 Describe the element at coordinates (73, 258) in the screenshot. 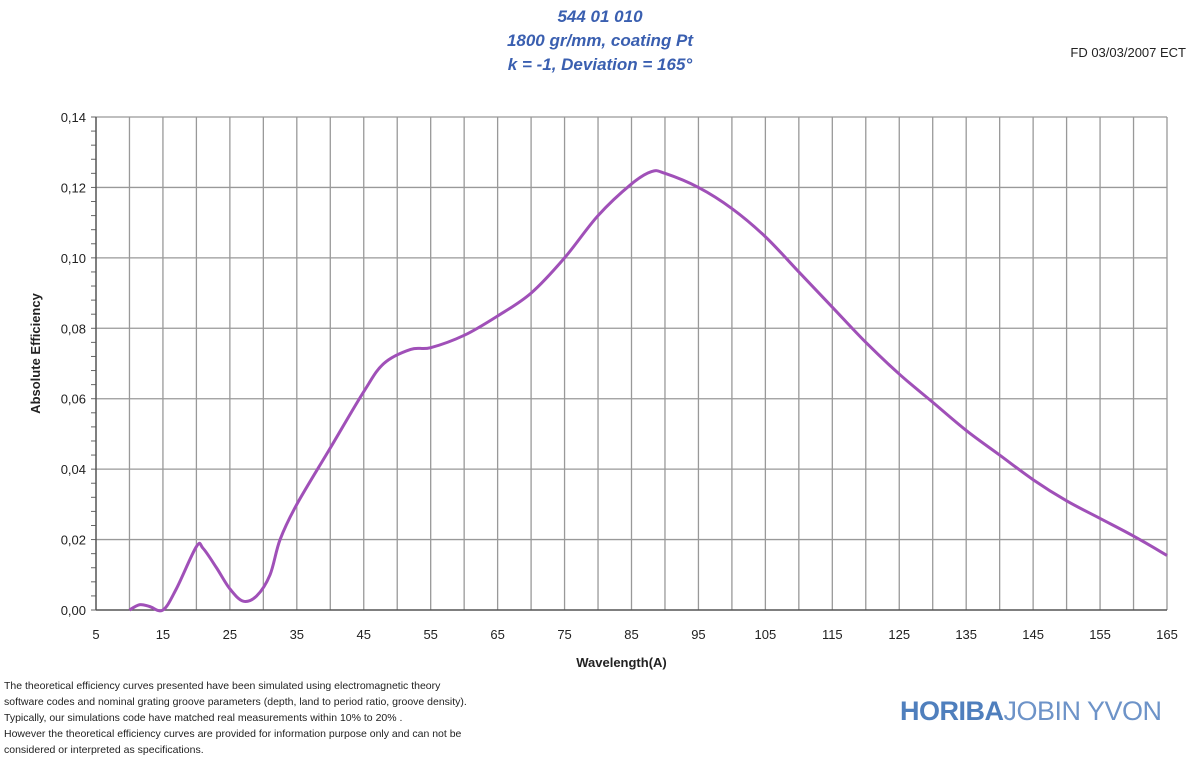

I see `y-tick-label: 0,10` at that location.